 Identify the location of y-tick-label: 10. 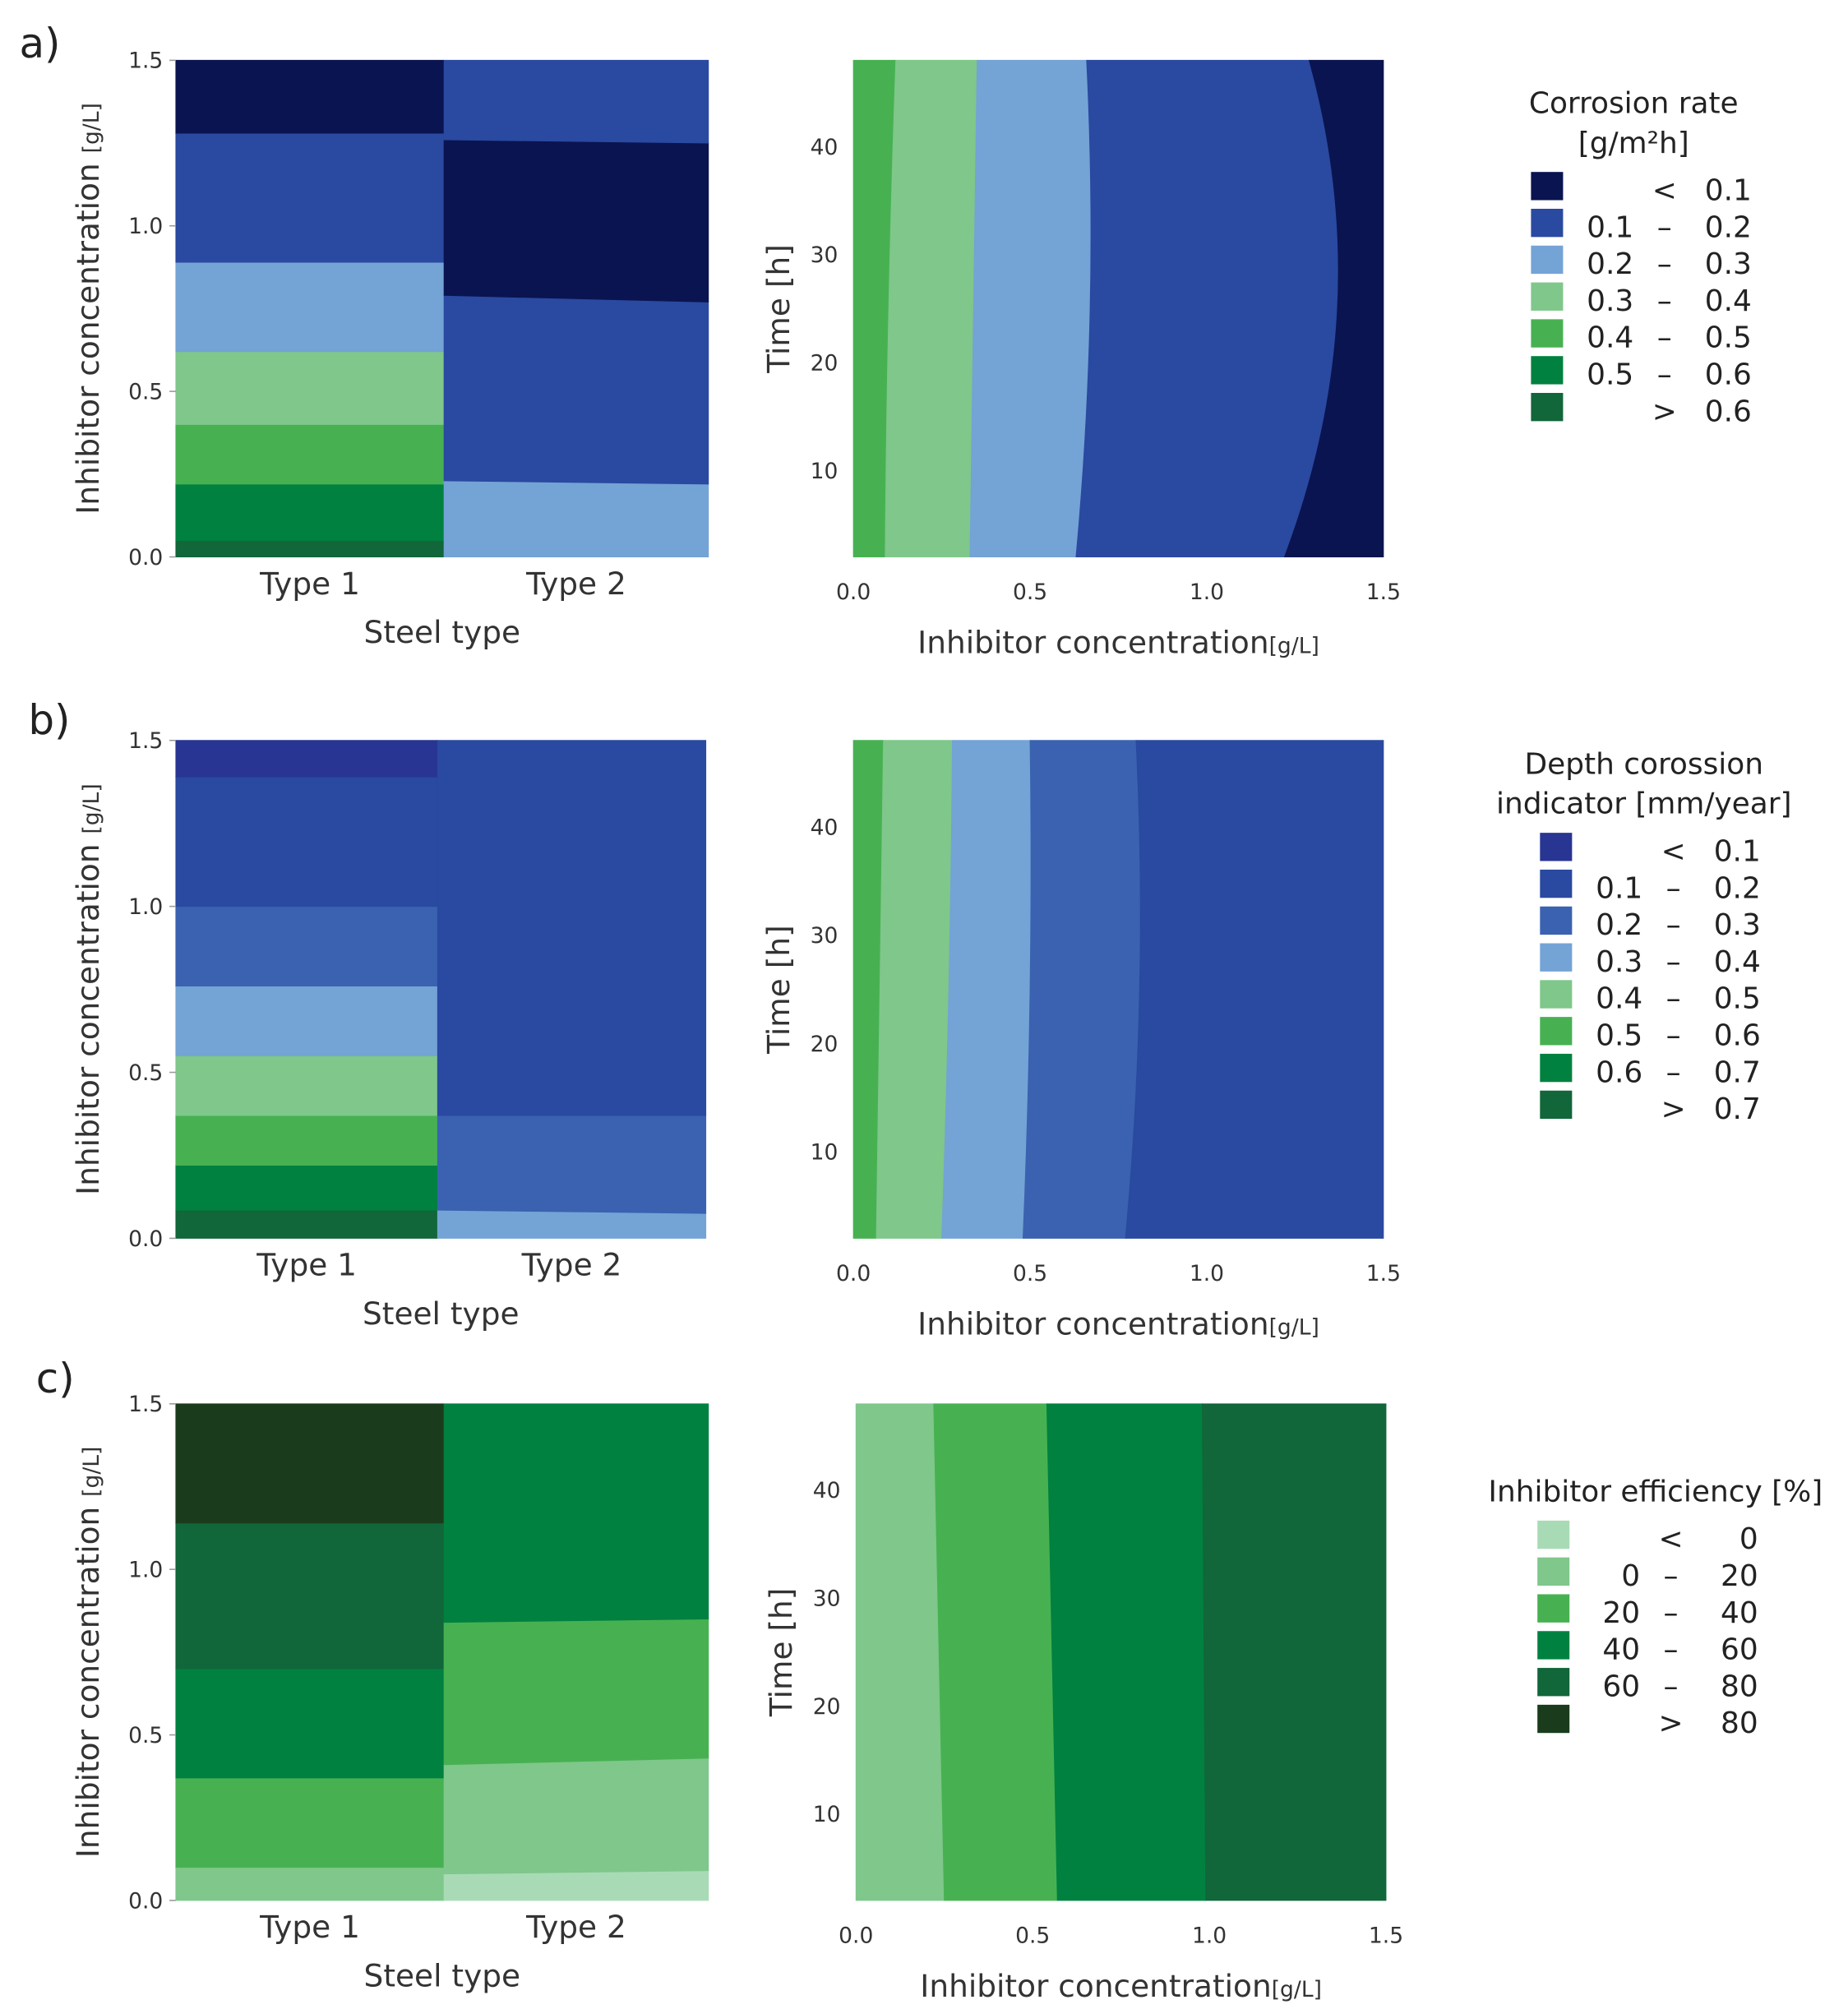
(825, 1152).